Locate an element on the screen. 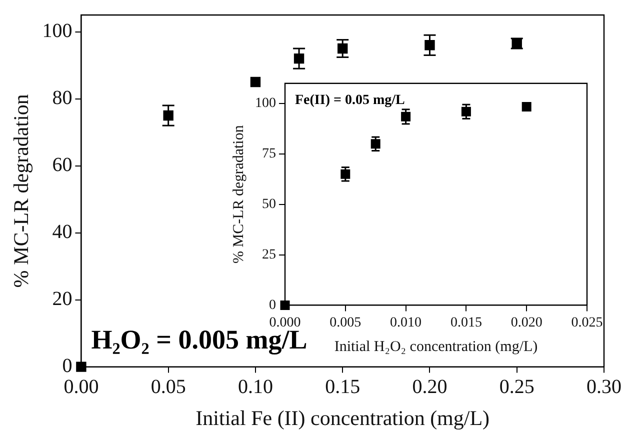  x-tick-label: 0.05 is located at coordinates (168, 387).